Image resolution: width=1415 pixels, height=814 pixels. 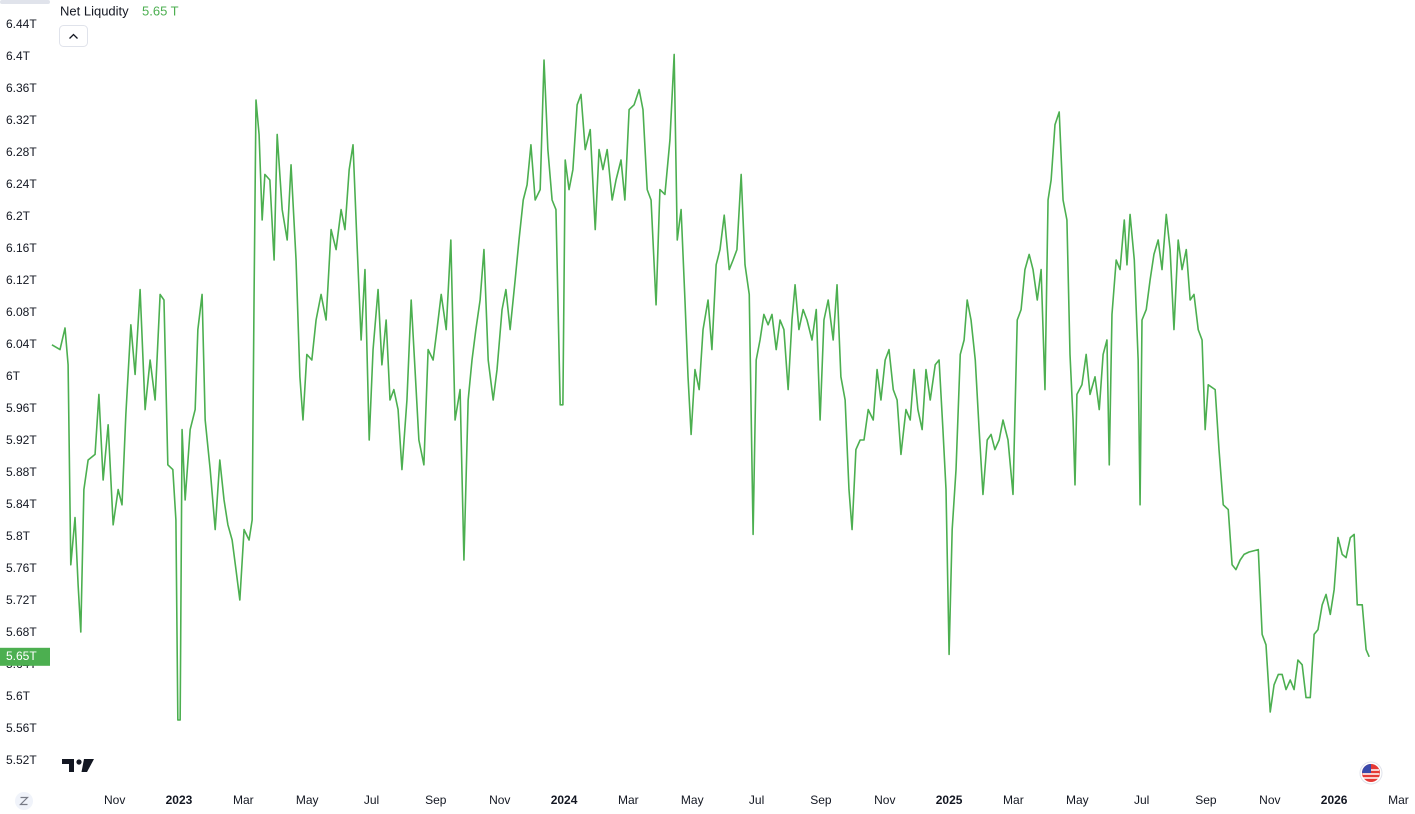 I want to click on y-tick-label: 6.12T, so click(x=21, y=280).